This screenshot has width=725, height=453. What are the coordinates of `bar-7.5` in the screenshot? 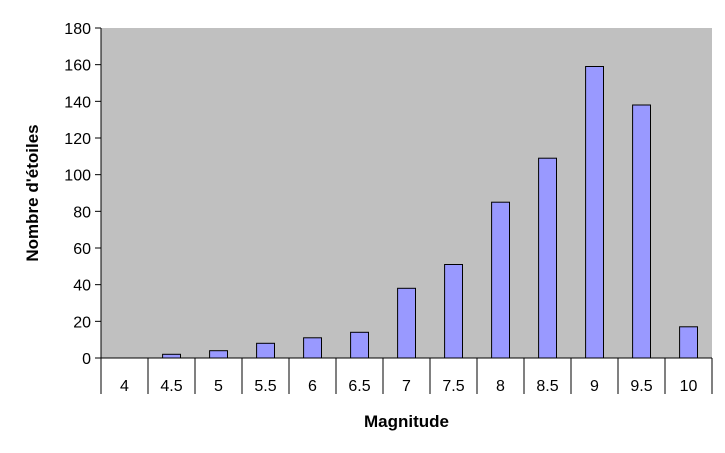 It's located at (454, 311).